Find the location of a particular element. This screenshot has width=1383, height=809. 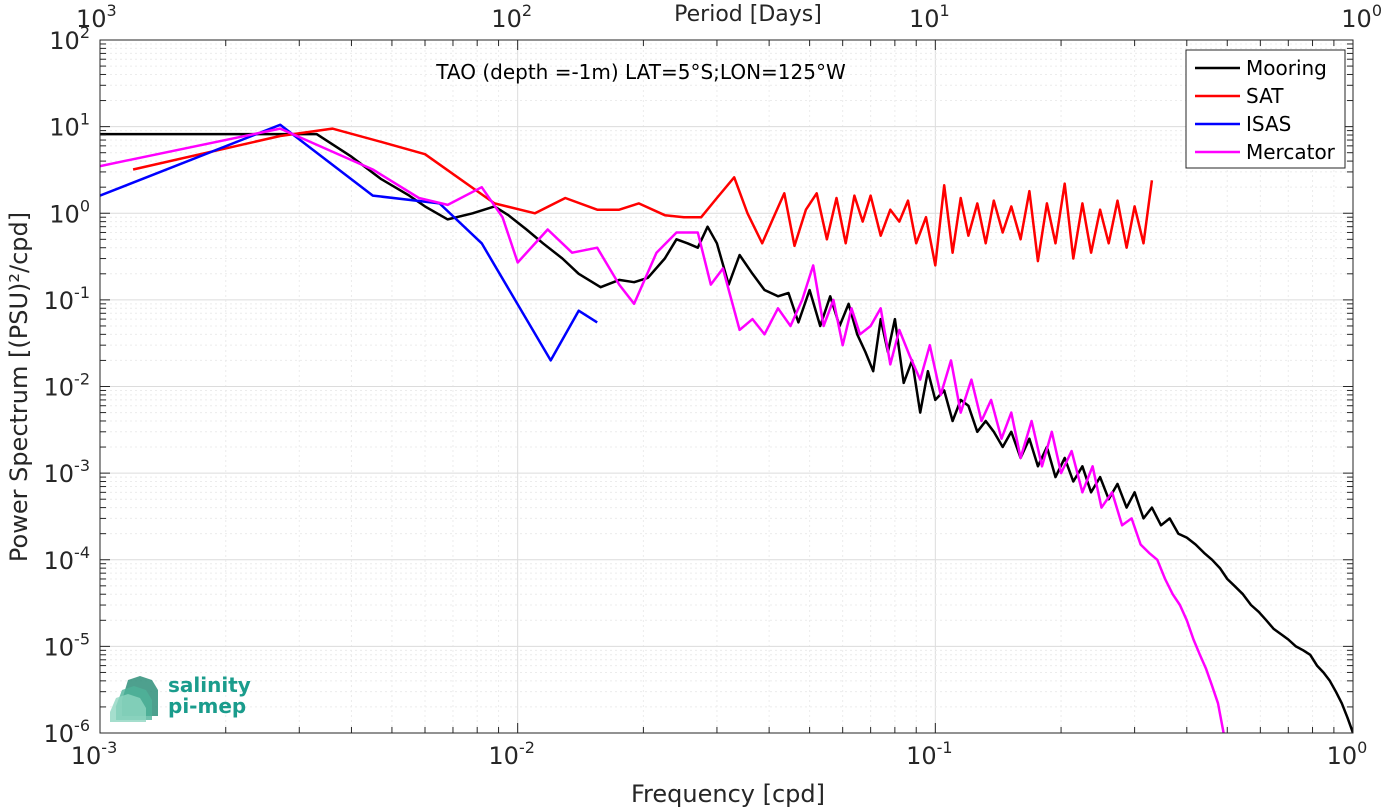

x-tick-labels: 10⁻³ 10⁻² 10⁻¹ 10⁰ is located at coordinates (719, 754).